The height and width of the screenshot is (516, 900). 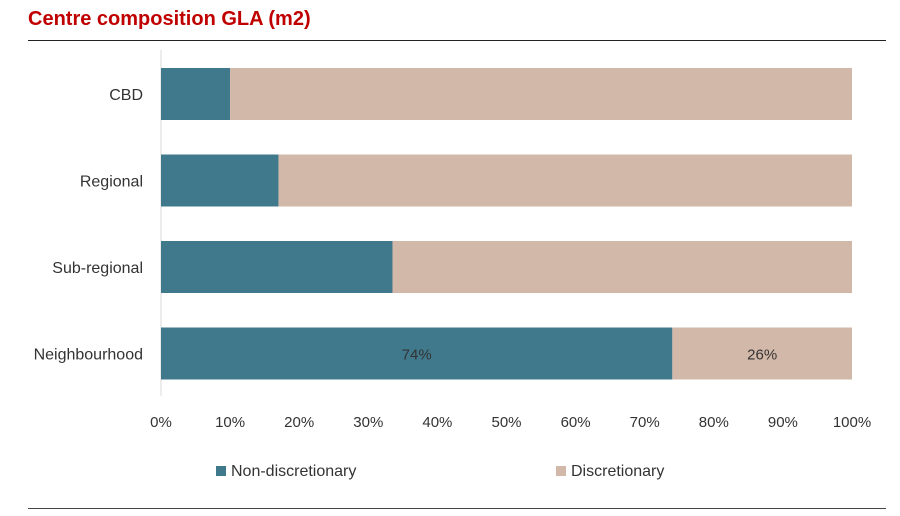 I want to click on x-tick-label: 10%, so click(x=230, y=422).